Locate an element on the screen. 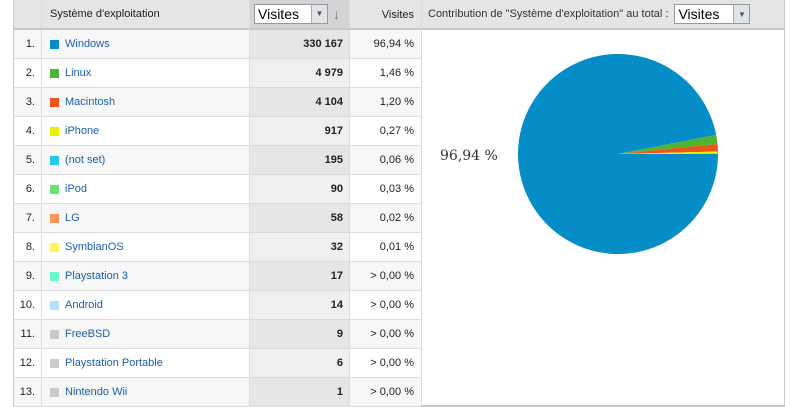 The width and height of the screenshot is (797, 407). pie-slice-linux is located at coordinates (668, 144).